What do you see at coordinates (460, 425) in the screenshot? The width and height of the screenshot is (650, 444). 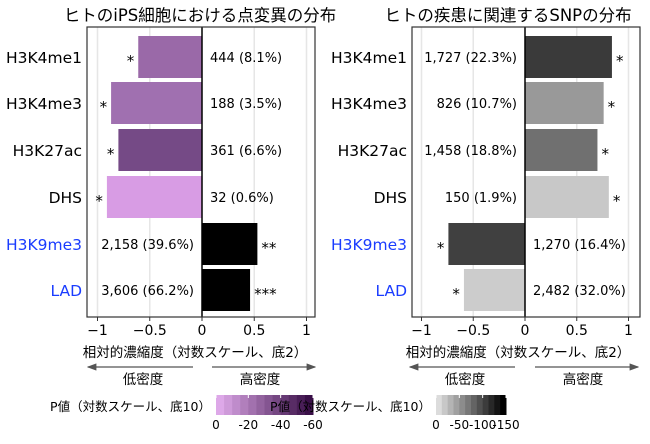 I see `colorbar-tick-label: -50` at bounding box center [460, 425].